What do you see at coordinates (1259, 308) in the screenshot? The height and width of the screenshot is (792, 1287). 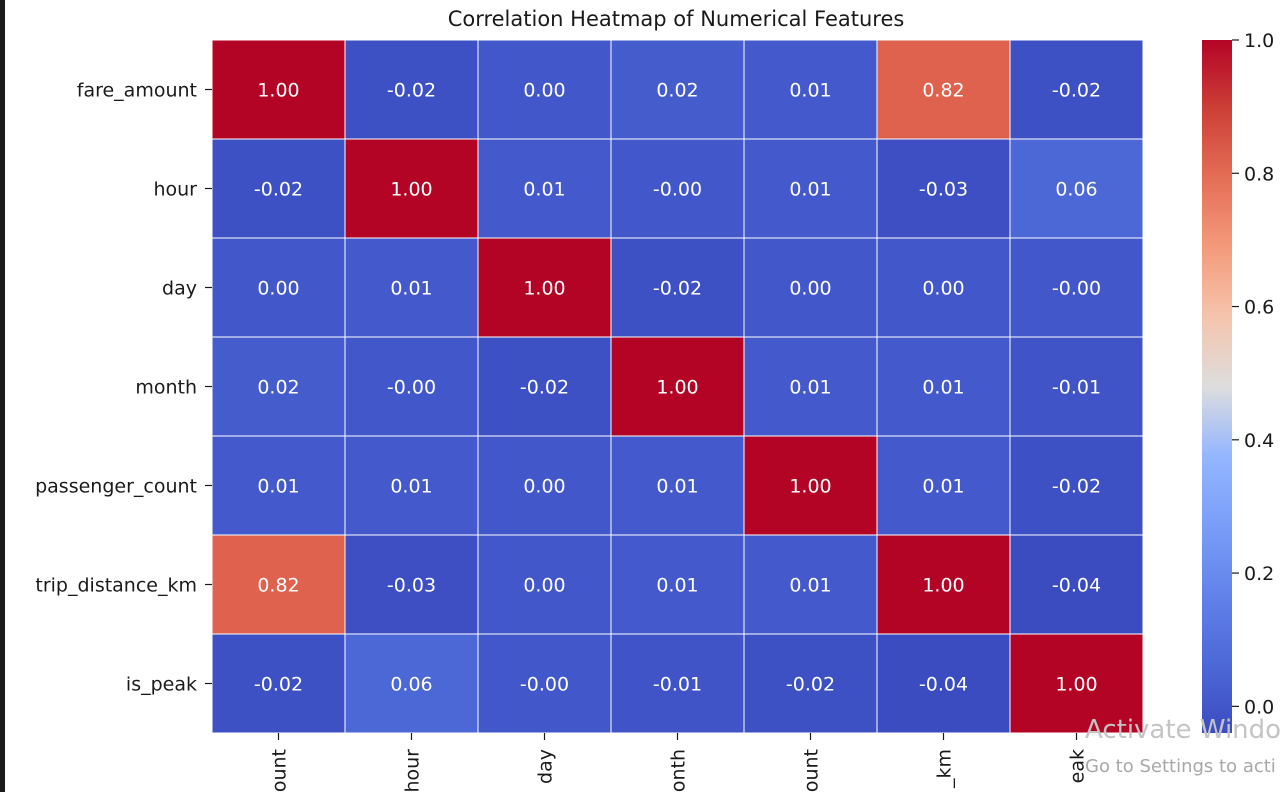 I see `colorbar-tick-label: 0.6` at bounding box center [1259, 308].